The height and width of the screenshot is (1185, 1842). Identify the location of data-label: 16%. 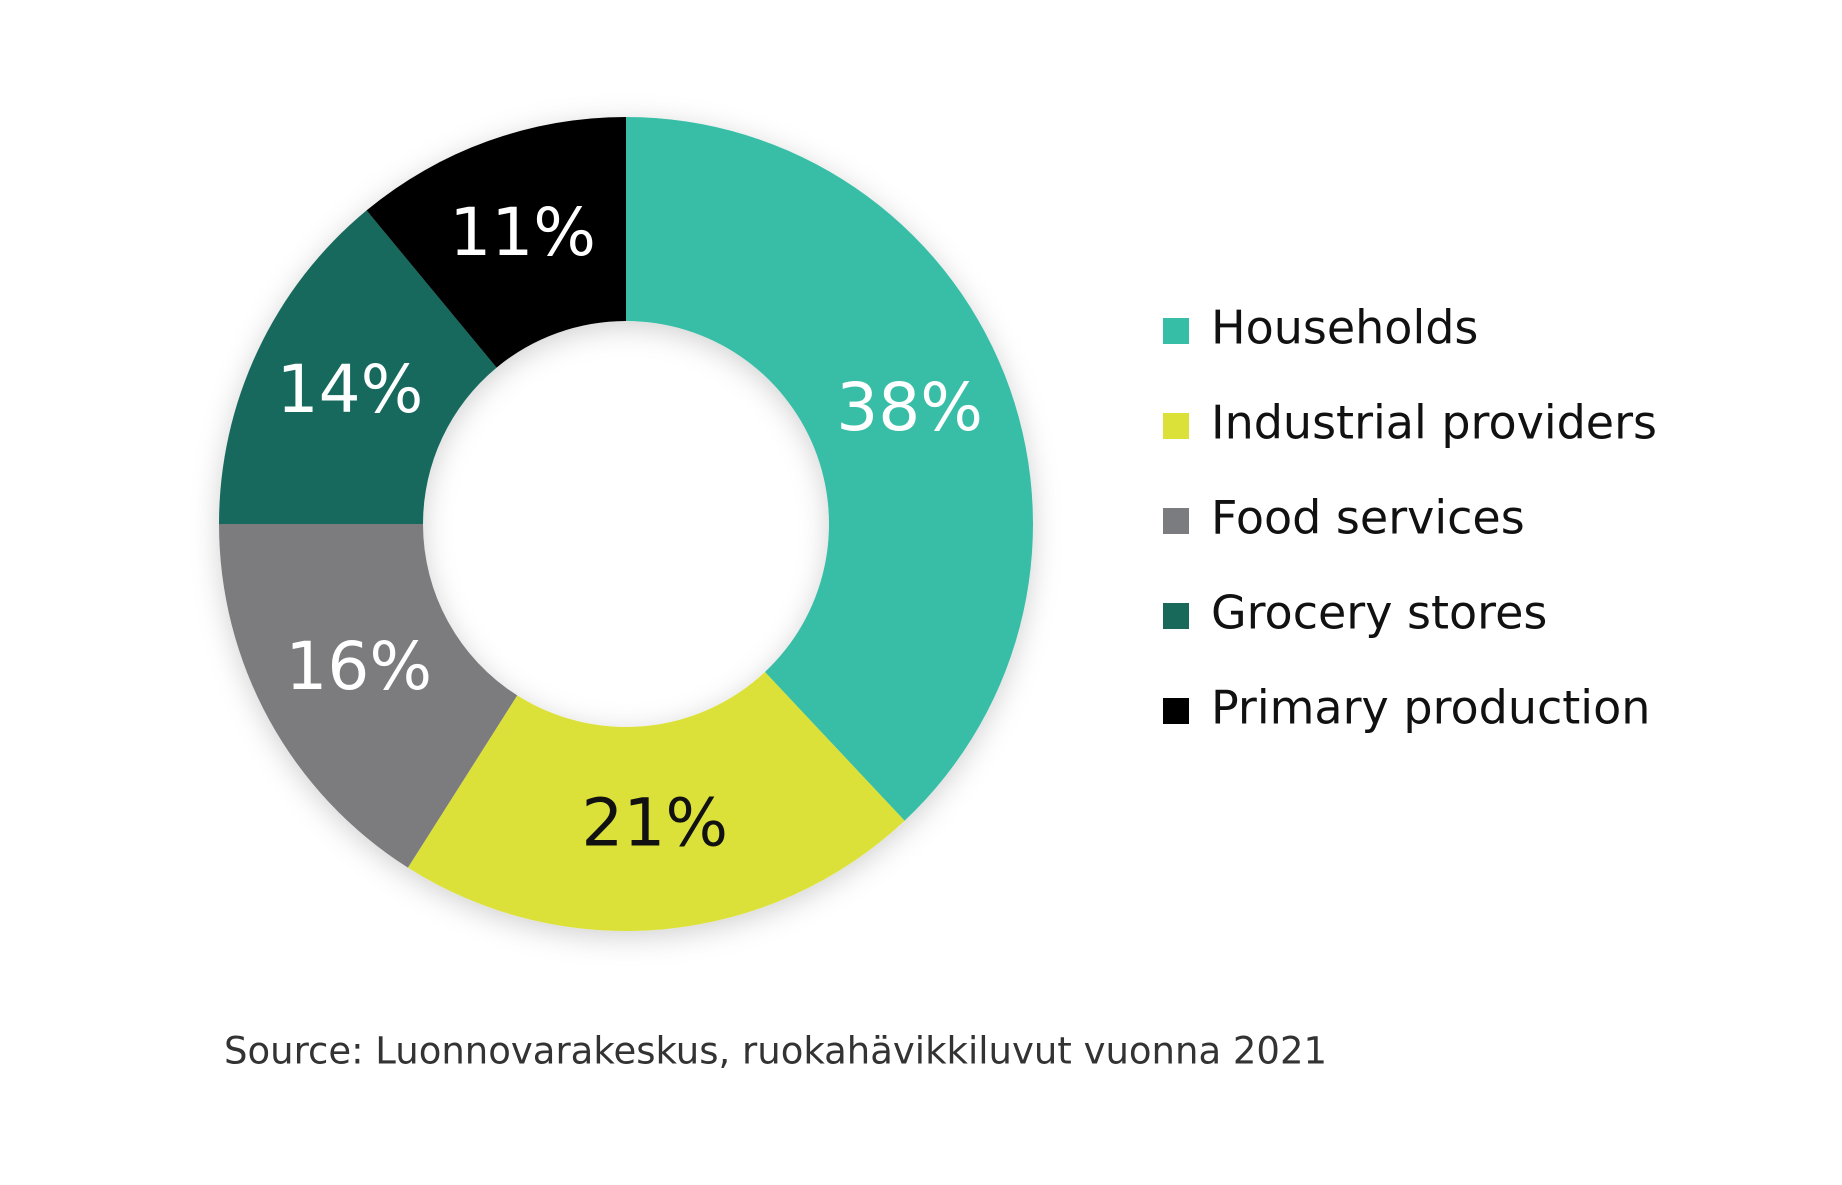
(358, 666).